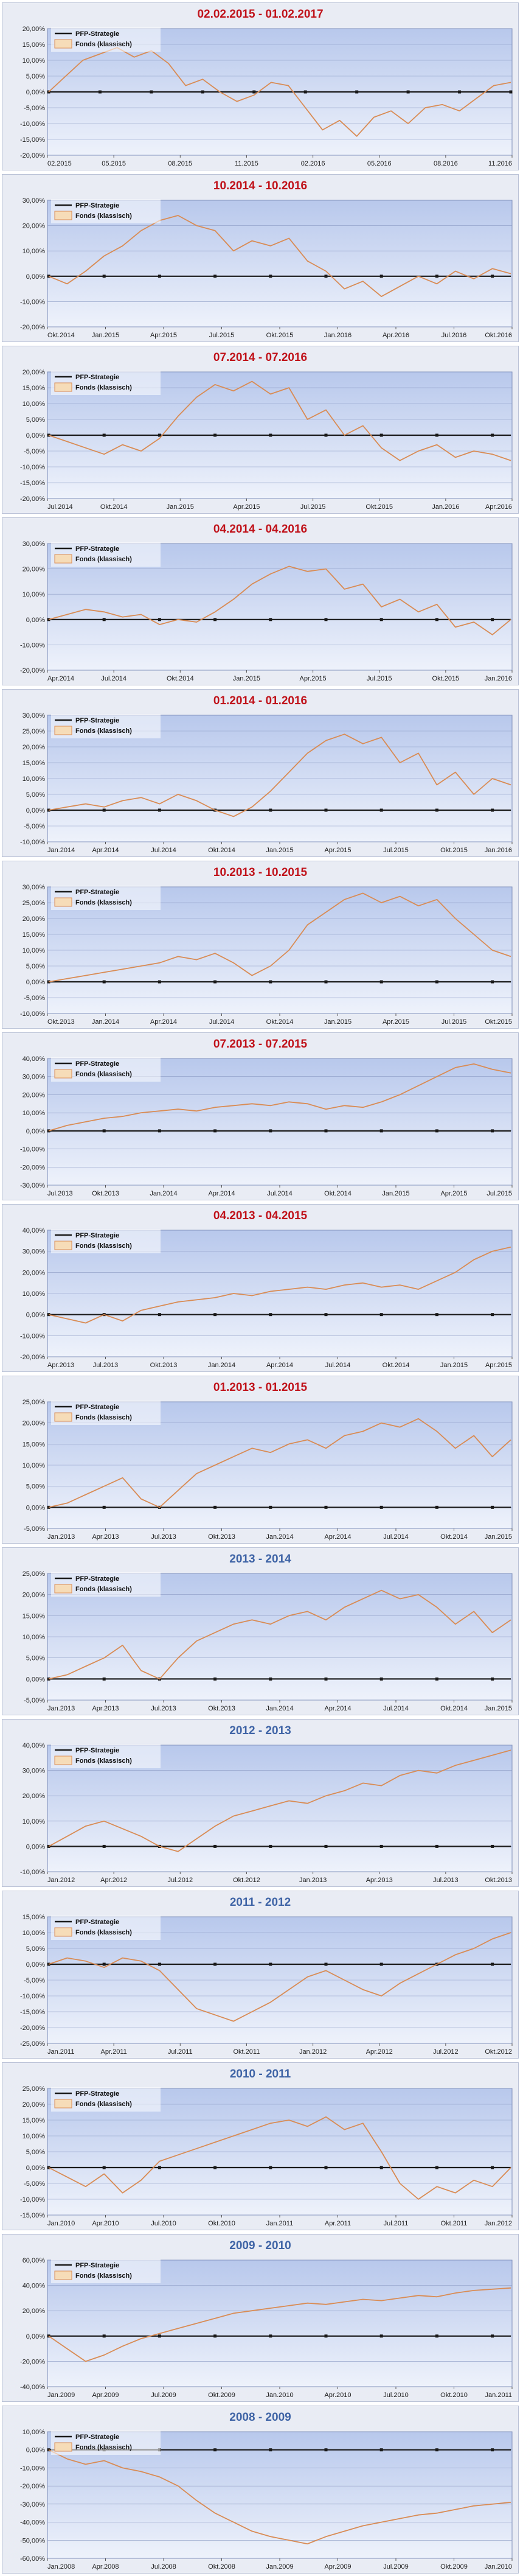 Image resolution: width=523 pixels, height=2576 pixels. Describe the element at coordinates (260, 1044) in the screenshot. I see `chart-title: 07.2013 - 07.2015` at that location.